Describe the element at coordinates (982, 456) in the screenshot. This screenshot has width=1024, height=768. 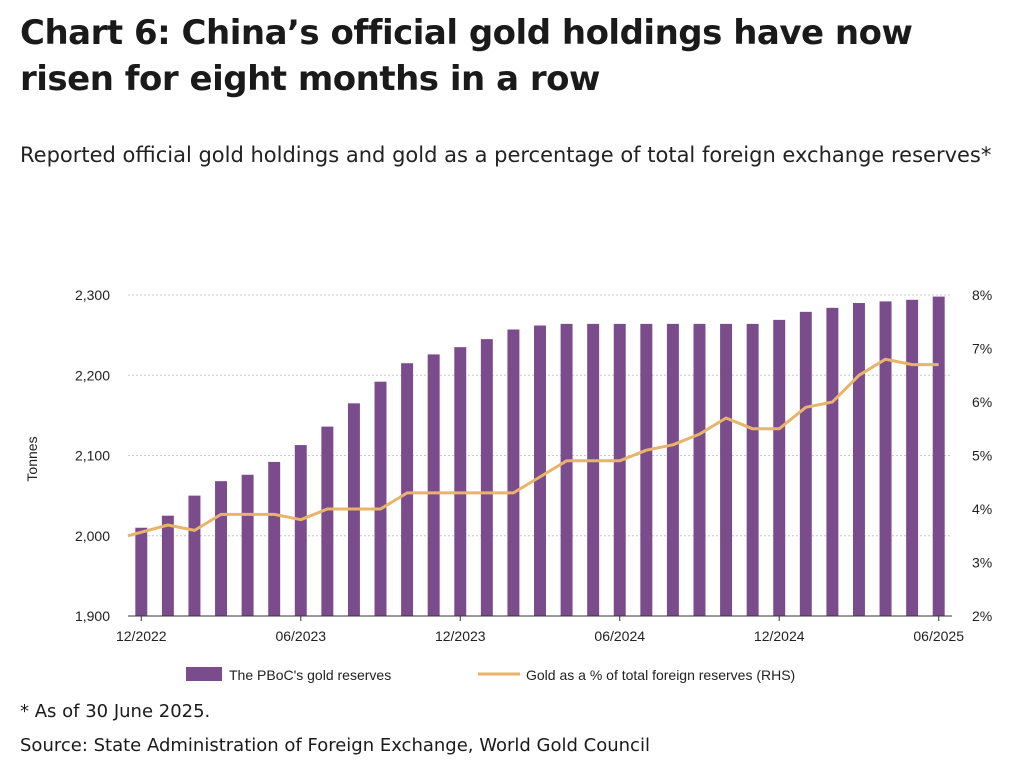
I see `y-tick-label-right: 5%` at that location.